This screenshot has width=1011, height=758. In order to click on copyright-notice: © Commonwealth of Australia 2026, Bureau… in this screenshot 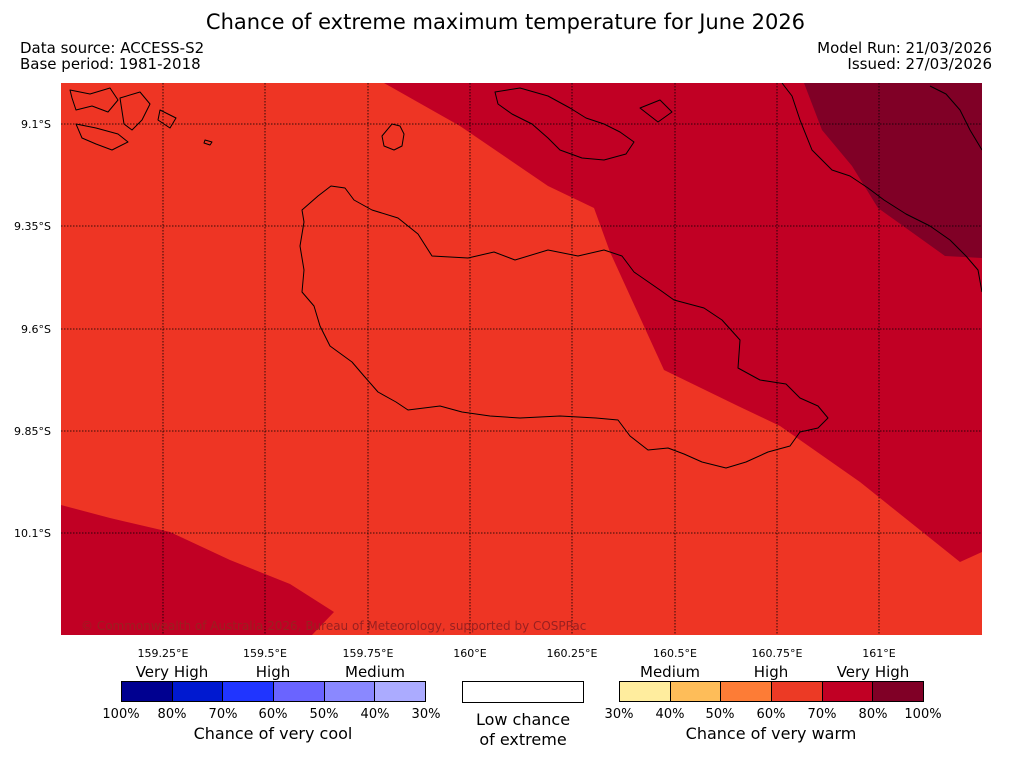, I will do `click(333, 626)`.